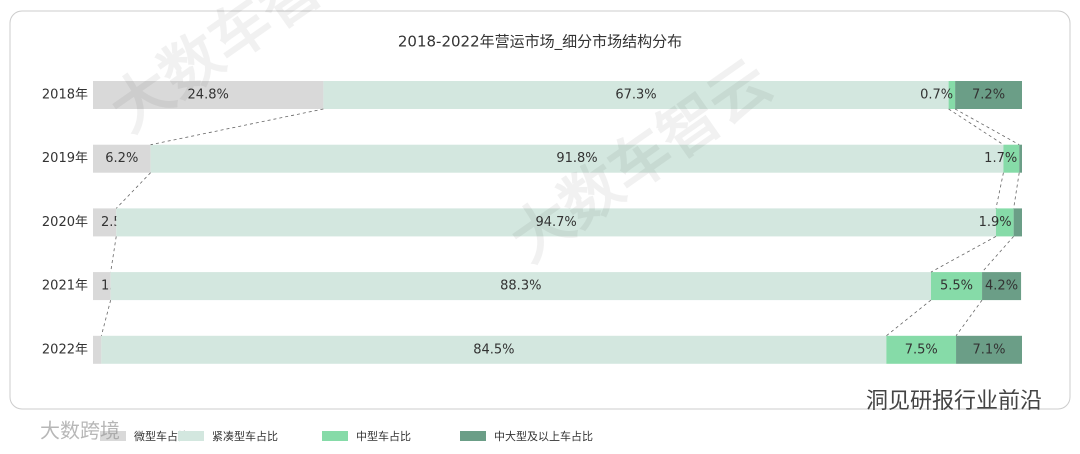  Describe the element at coordinates (65, 158) in the screenshot. I see `y-tick-label: 2019年` at that location.